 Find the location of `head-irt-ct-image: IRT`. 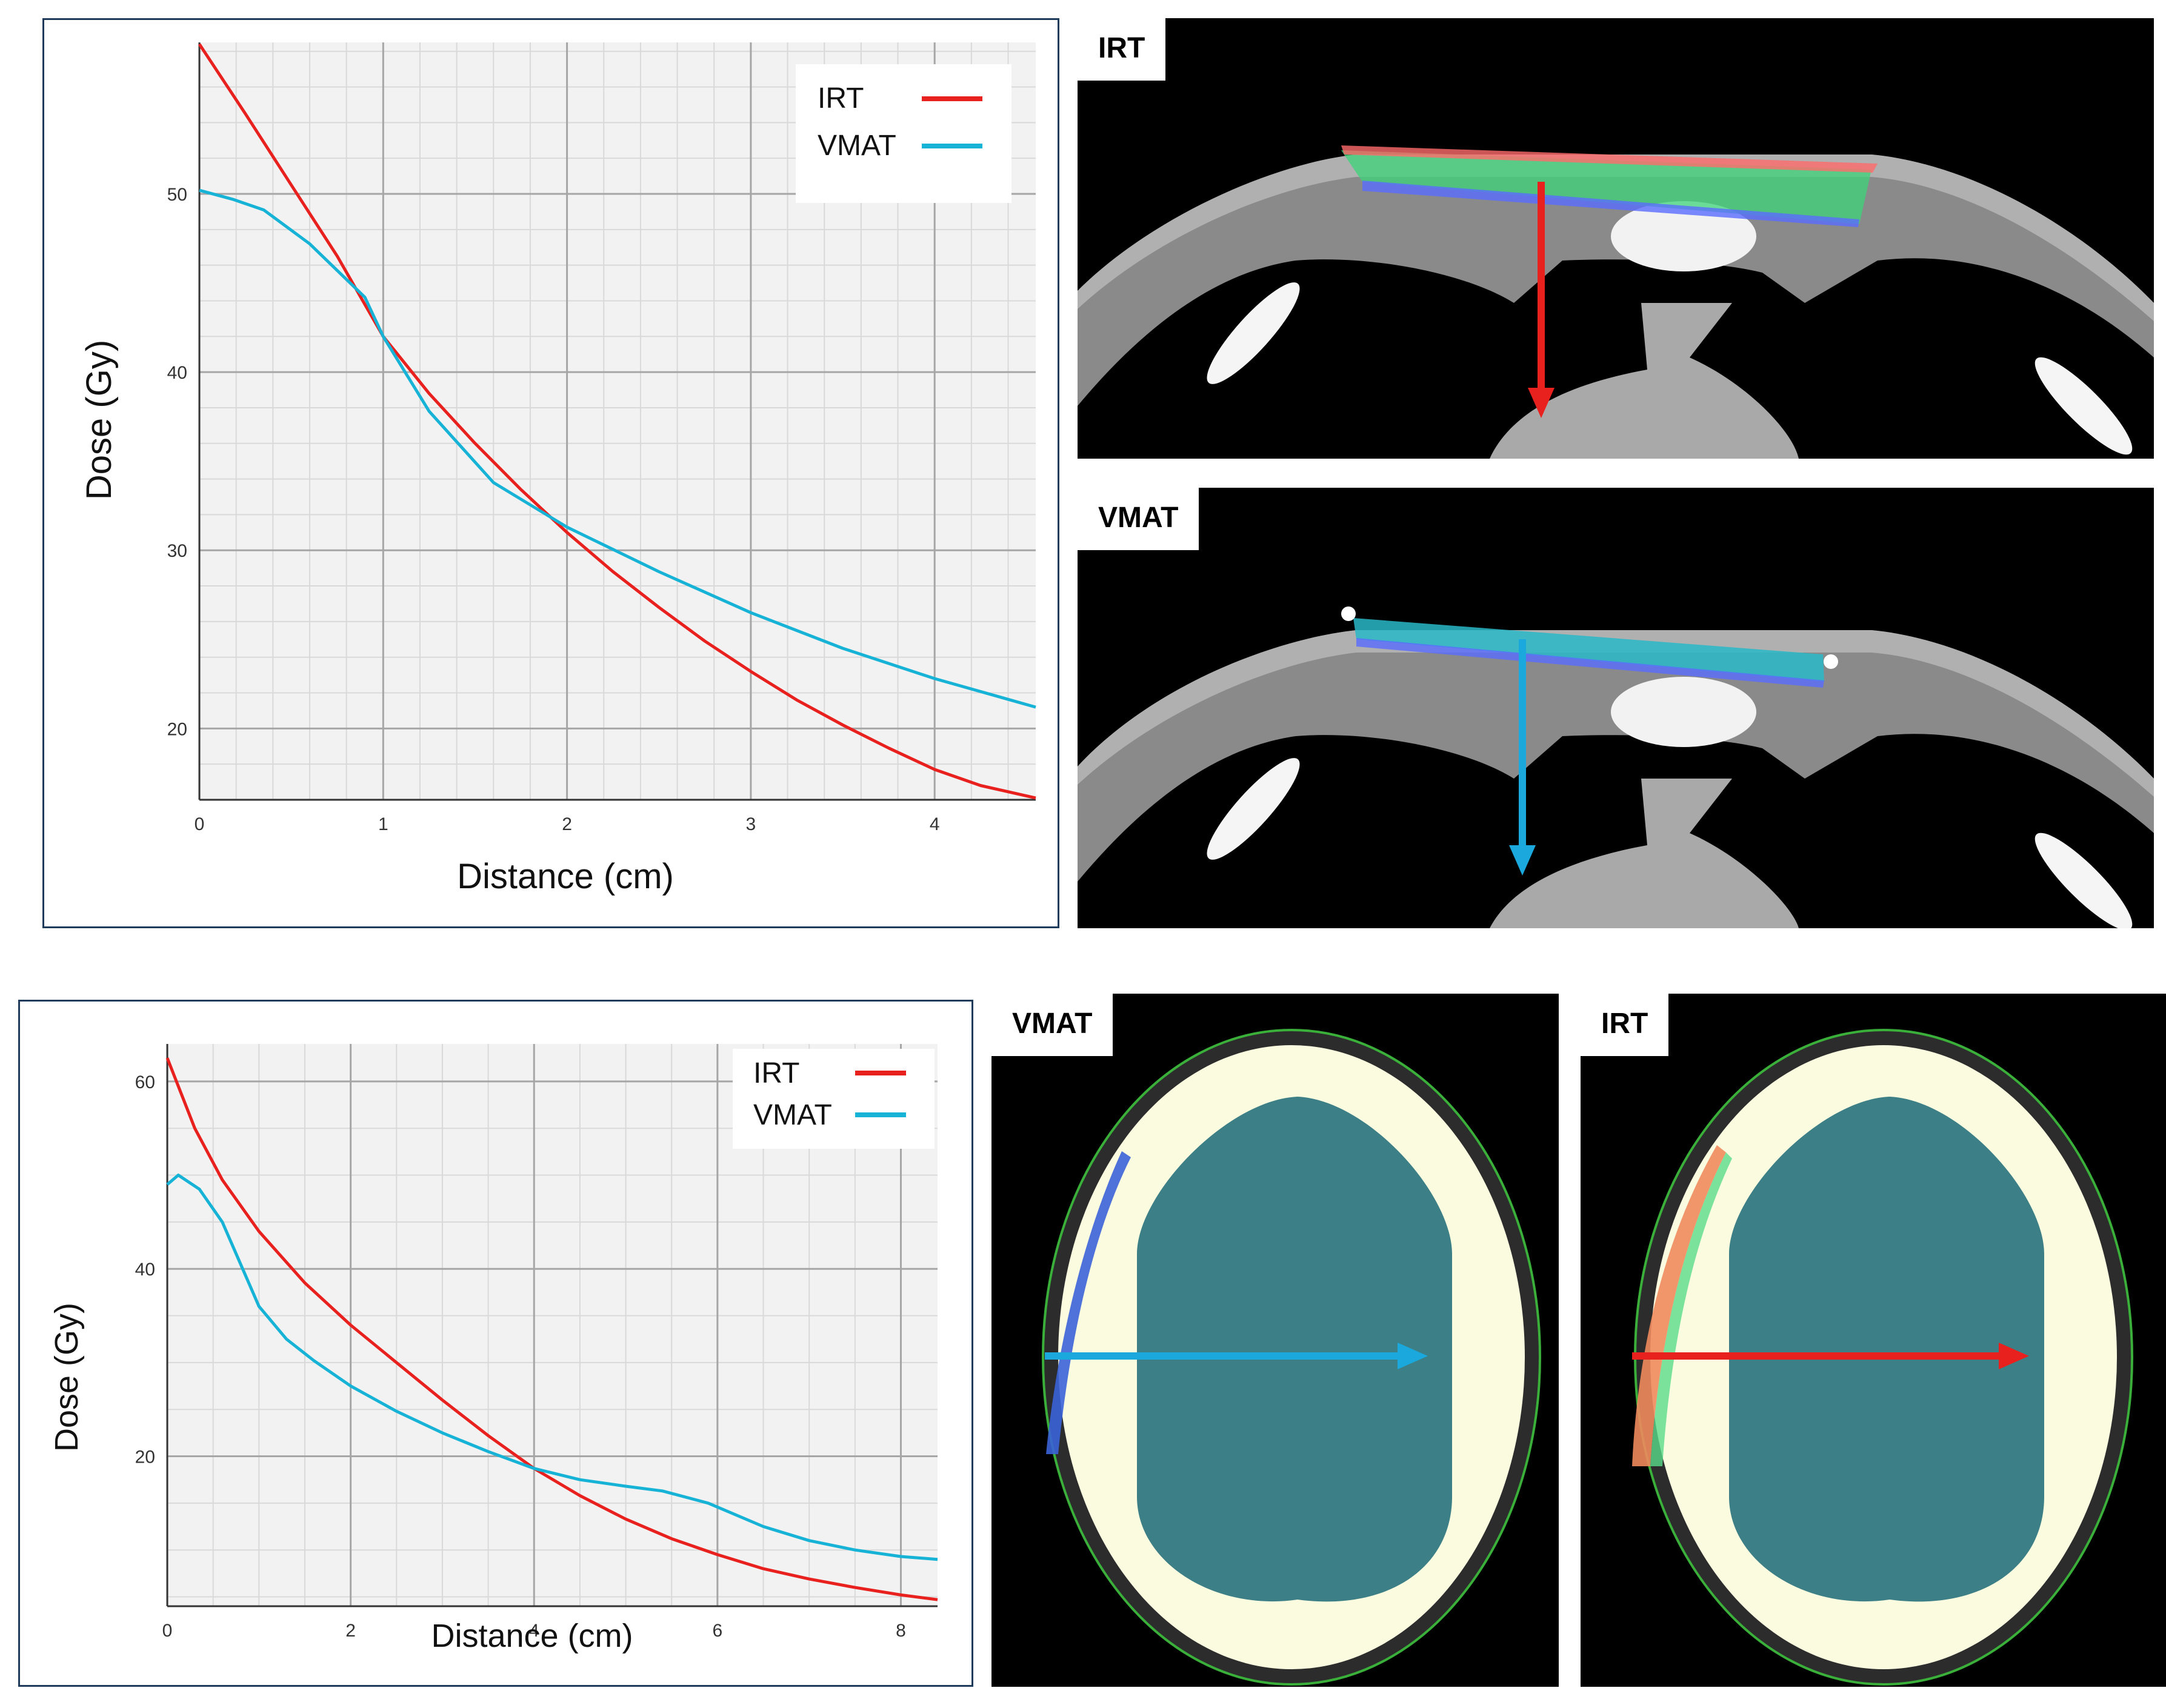

head-irt-ct-image: IRT is located at coordinates (1873, 1340).